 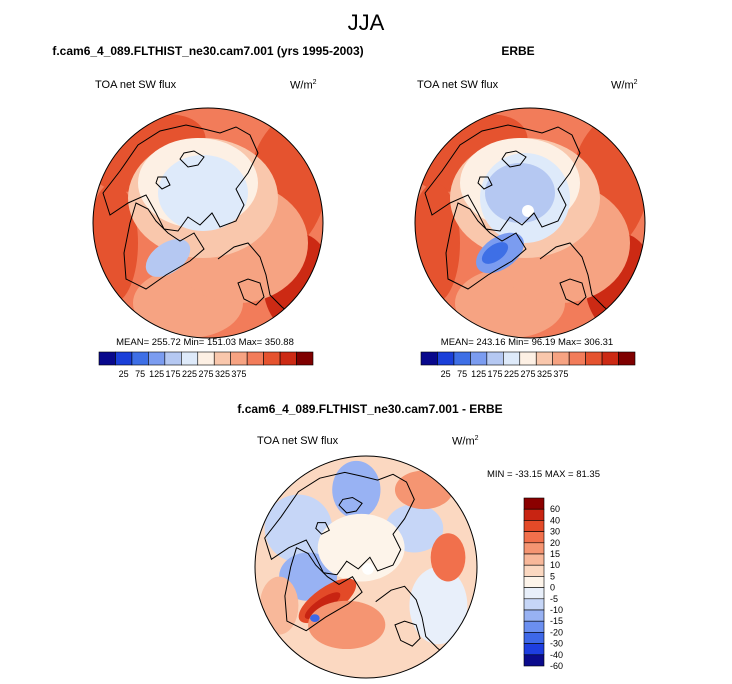 What do you see at coordinates (556, 666) in the screenshot?
I see `colorbar-tick-label: -60` at bounding box center [556, 666].